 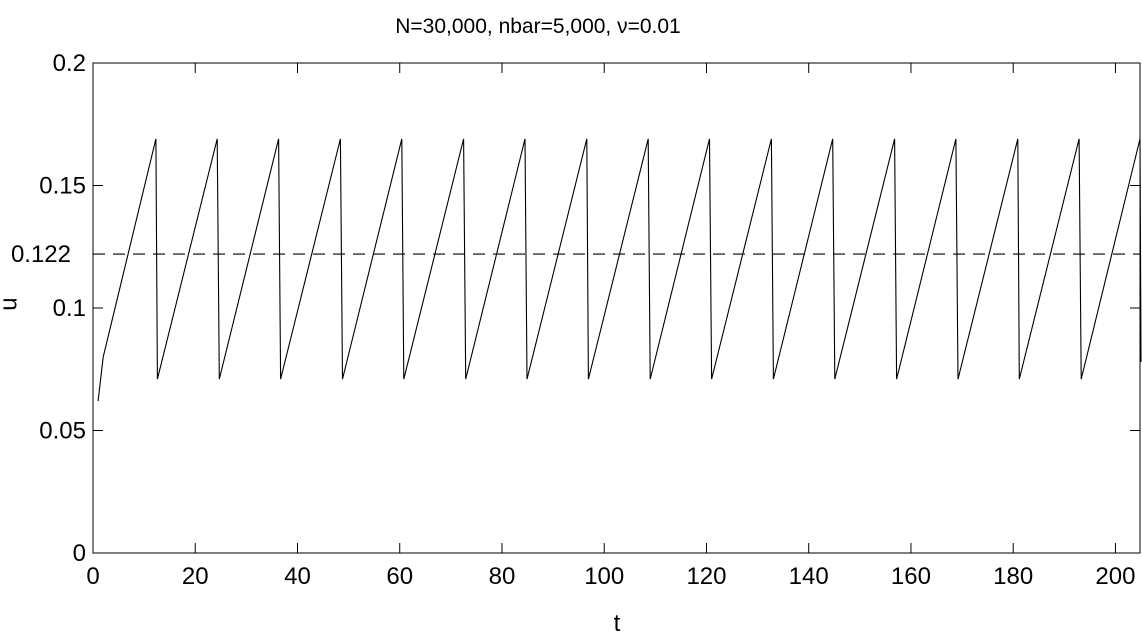 I want to click on x-axis-label: t, so click(x=617, y=623).